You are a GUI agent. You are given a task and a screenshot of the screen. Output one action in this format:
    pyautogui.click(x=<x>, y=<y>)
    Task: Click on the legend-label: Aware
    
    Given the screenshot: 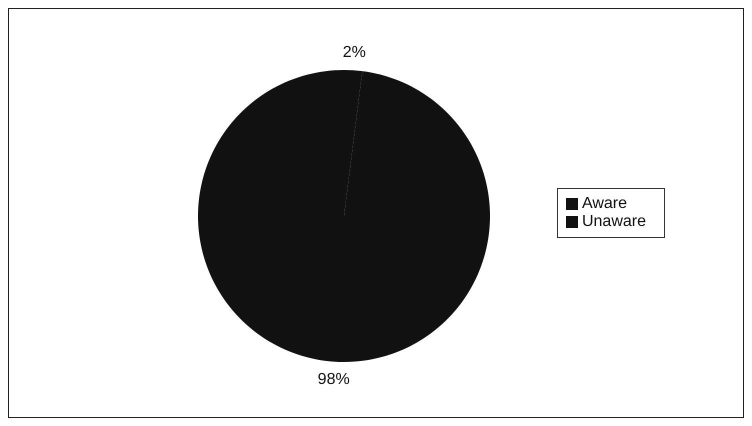 What is the action you would take?
    pyautogui.click(x=605, y=203)
    